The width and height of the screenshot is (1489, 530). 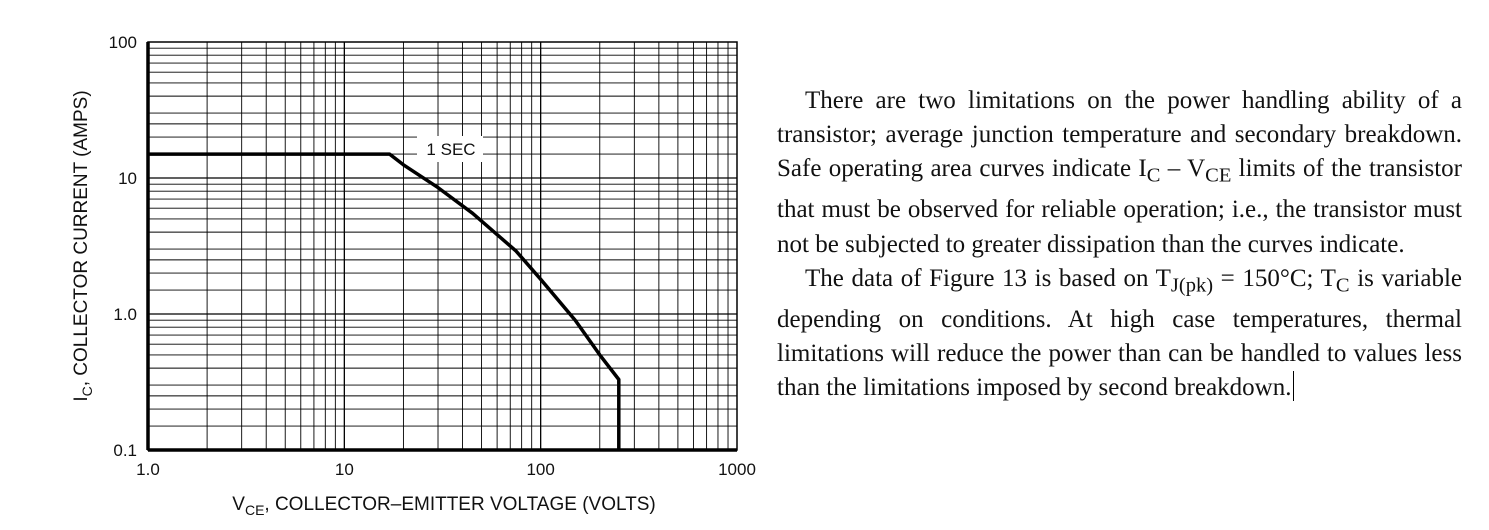 What do you see at coordinates (125, 314) in the screenshot?
I see `y-tick-label: 1.0` at bounding box center [125, 314].